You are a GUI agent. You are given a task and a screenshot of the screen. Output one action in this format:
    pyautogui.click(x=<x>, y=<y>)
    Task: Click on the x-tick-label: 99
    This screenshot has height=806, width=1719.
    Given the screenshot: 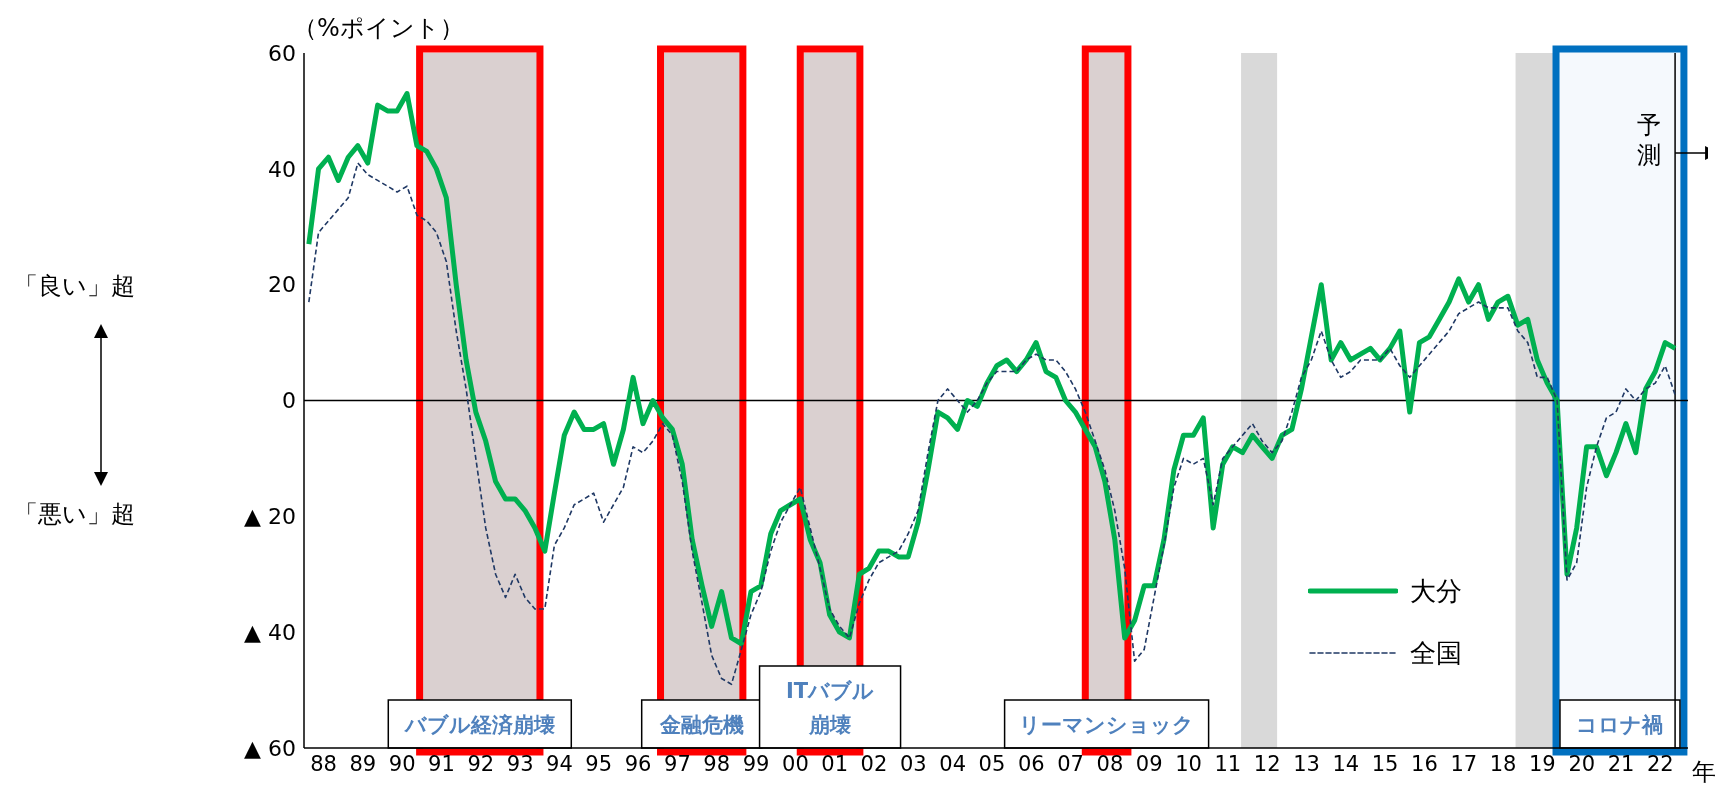 What is the action you would take?
    pyautogui.click(x=756, y=763)
    